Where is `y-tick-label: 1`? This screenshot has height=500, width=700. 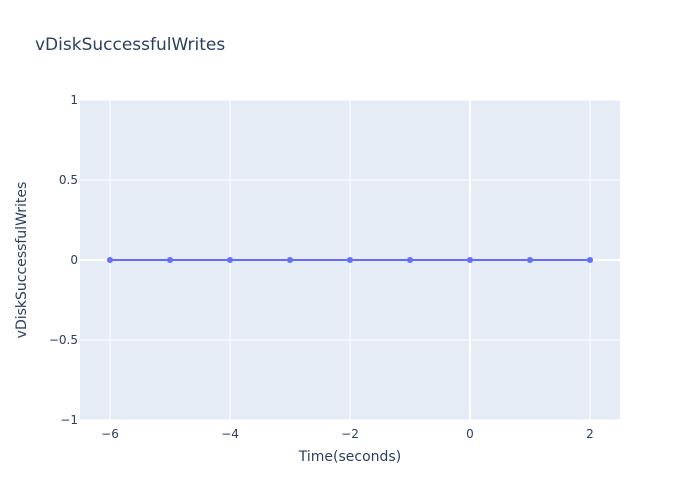 y-tick-label: 1 is located at coordinates (74, 100).